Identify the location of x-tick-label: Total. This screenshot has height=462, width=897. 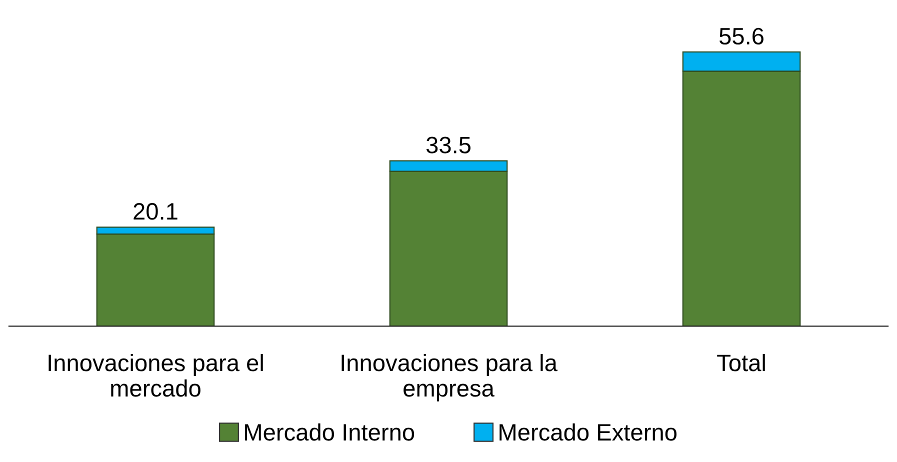
(741, 363).